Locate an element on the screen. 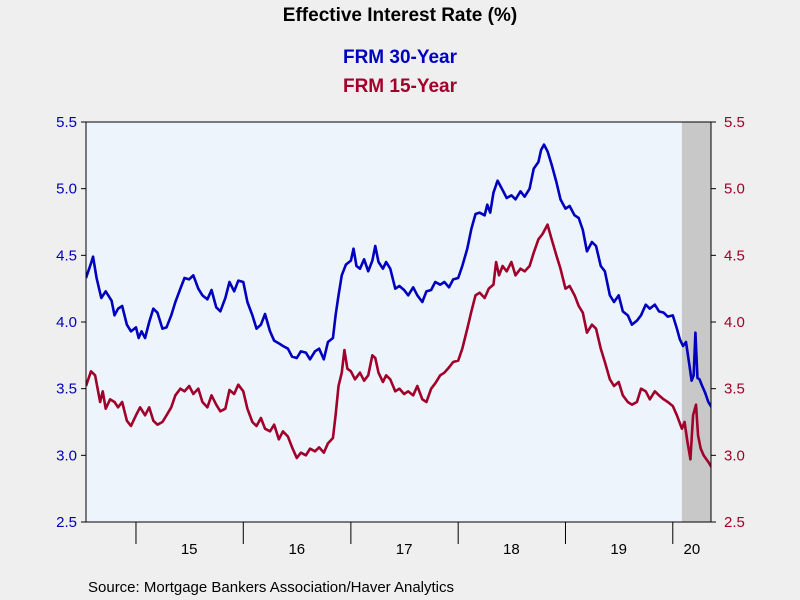  x-tick-label-16: 16 is located at coordinates (296, 549).